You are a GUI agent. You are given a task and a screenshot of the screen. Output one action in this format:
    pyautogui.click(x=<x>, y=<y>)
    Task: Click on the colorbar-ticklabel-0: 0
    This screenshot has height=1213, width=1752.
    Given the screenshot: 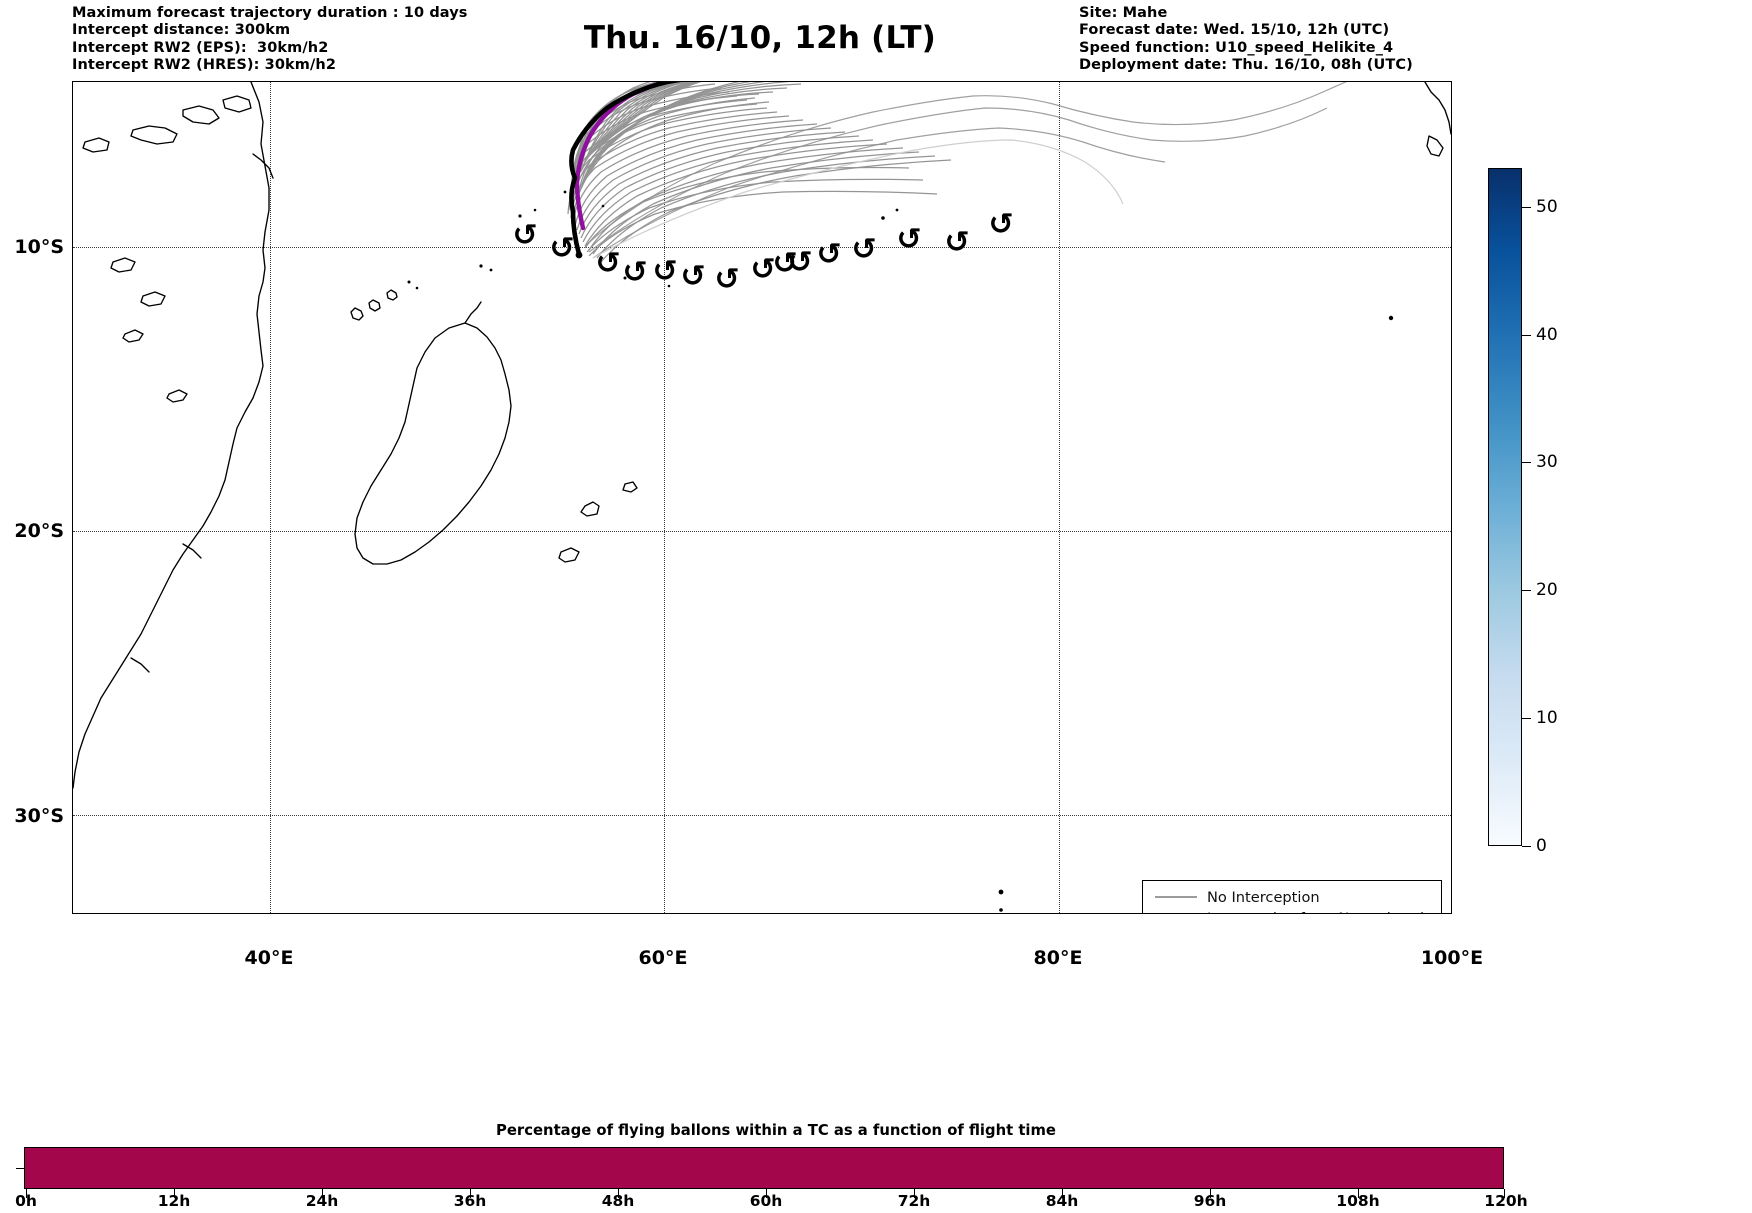 What is the action you would take?
    pyautogui.click(x=1541, y=846)
    